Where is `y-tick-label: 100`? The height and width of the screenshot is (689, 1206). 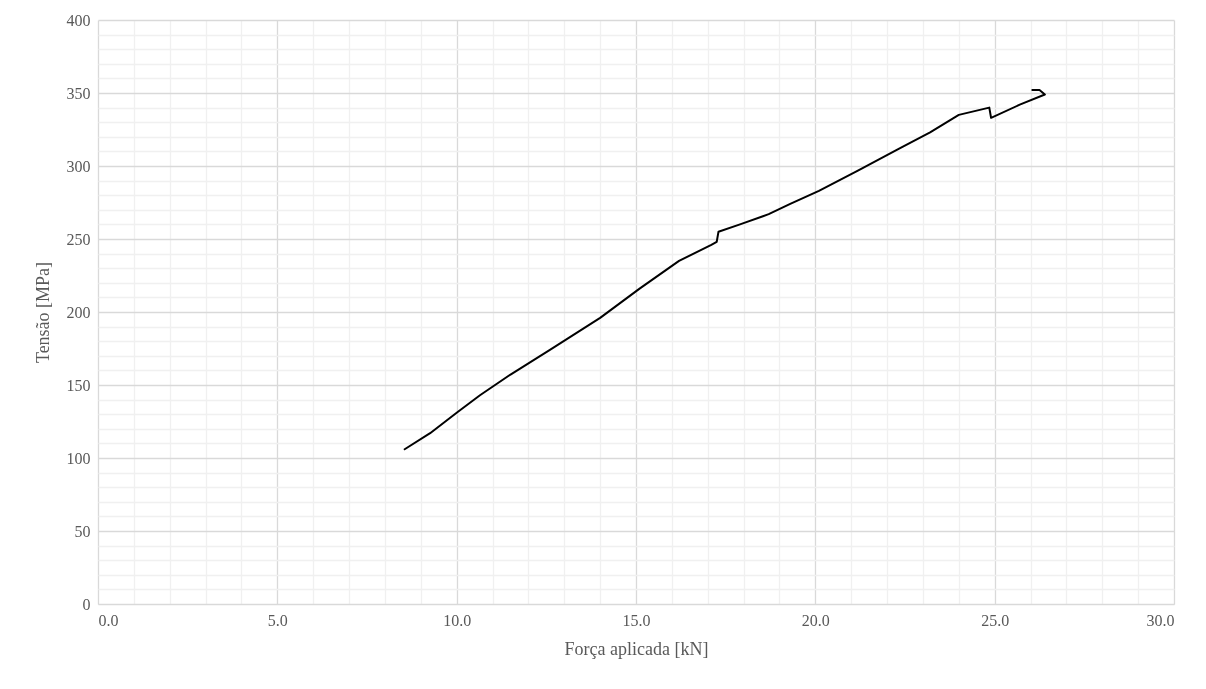
y-tick-label: 100 is located at coordinates (78, 458).